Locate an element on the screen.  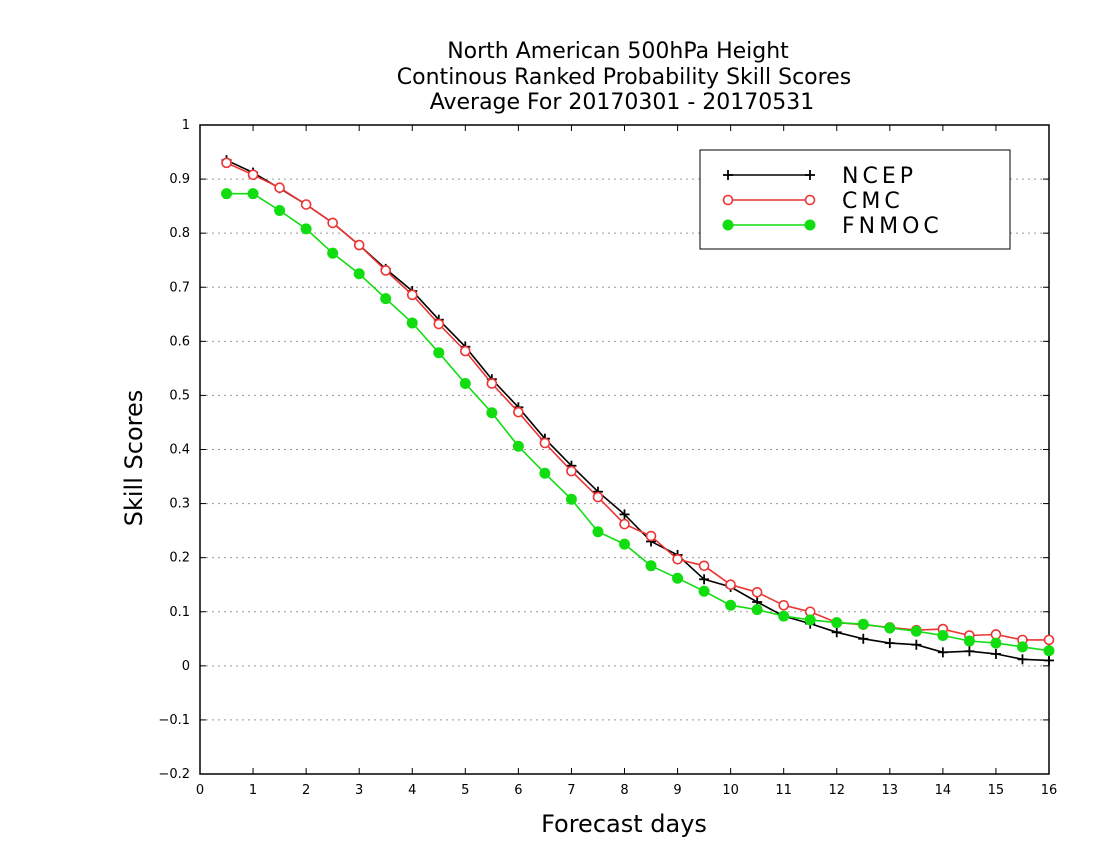
x-tick-label-11: 11 is located at coordinates (783, 790).